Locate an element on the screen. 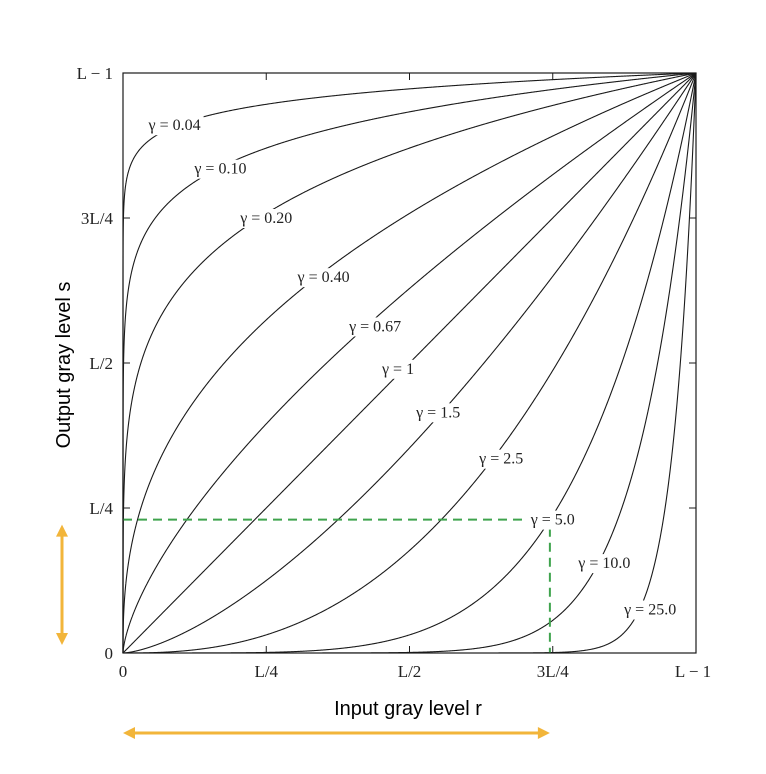  y-tick-label: L/2 is located at coordinates (101, 363).